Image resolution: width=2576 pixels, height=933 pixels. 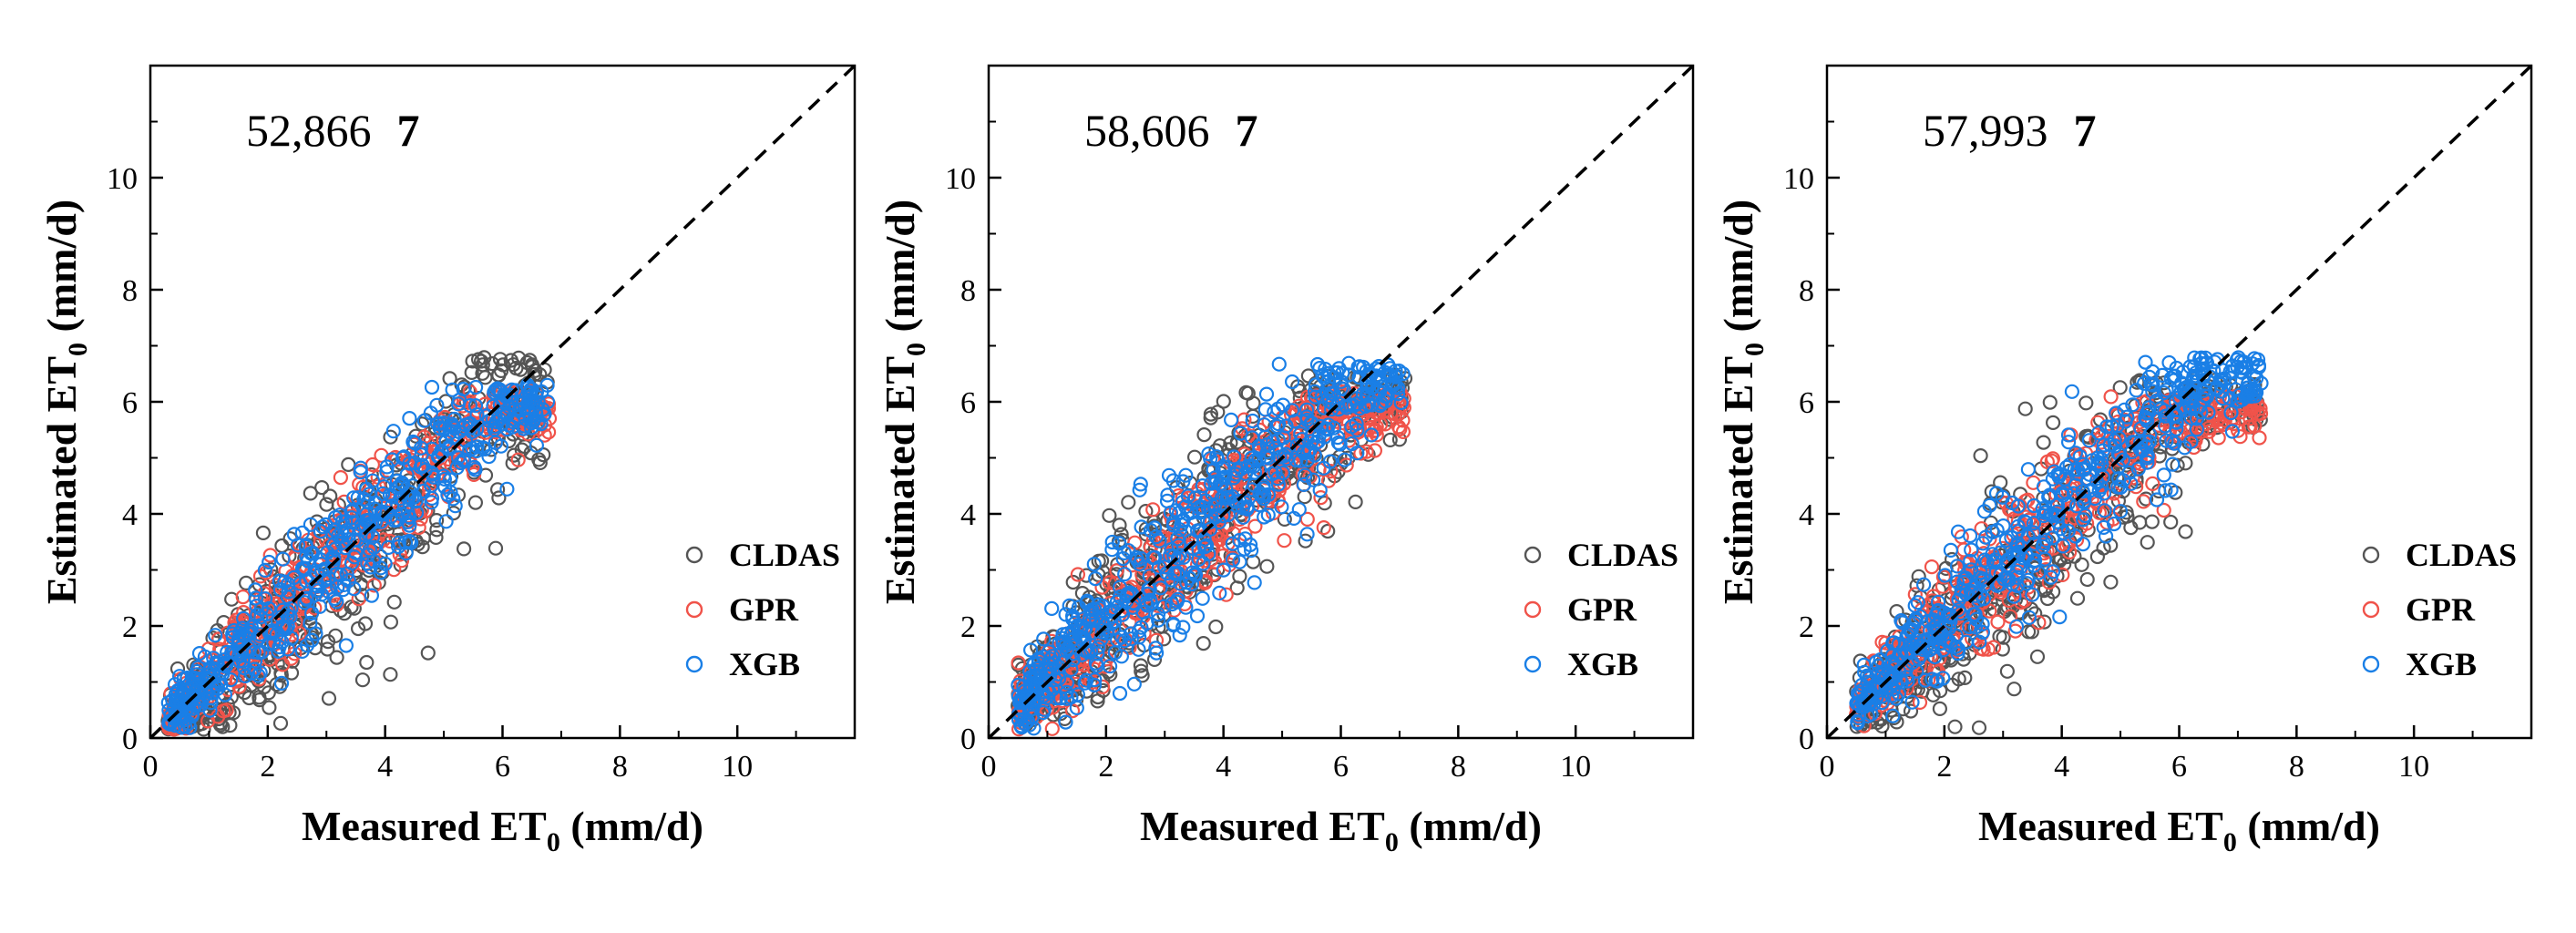 What do you see at coordinates (268, 767) in the screenshot?
I see `x-tick-label: 2` at bounding box center [268, 767].